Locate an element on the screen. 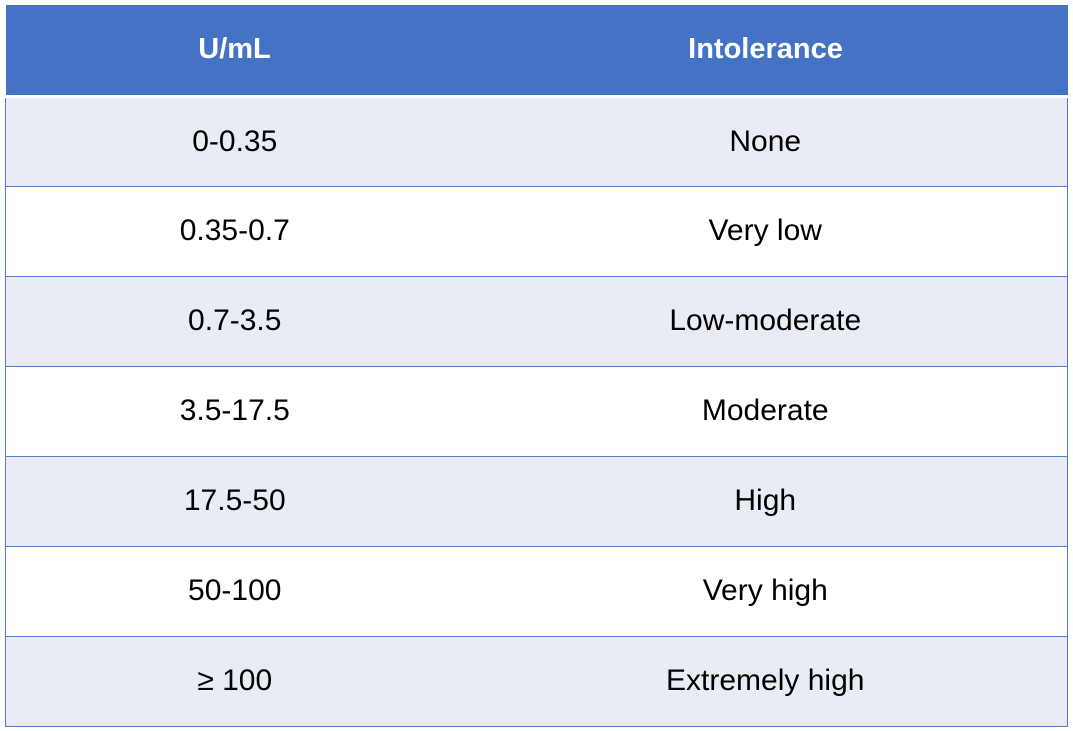  cell-intolerance: Moderate is located at coordinates (765, 411).